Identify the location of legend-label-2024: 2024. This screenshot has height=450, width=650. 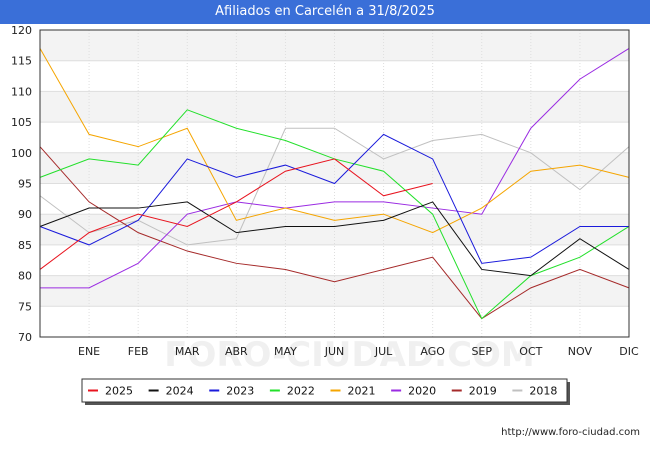
(180, 391).